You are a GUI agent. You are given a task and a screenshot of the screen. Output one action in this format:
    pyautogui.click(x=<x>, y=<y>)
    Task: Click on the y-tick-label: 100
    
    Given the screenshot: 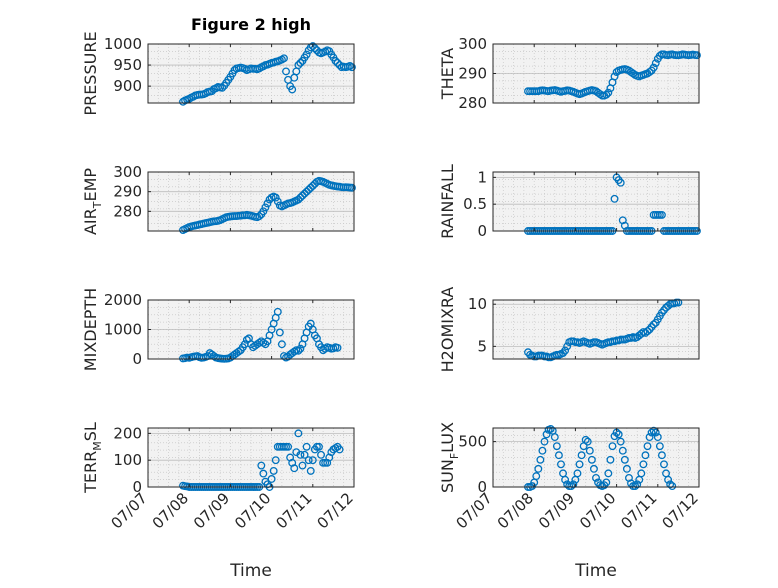 What is the action you would take?
    pyautogui.click(x=127, y=460)
    